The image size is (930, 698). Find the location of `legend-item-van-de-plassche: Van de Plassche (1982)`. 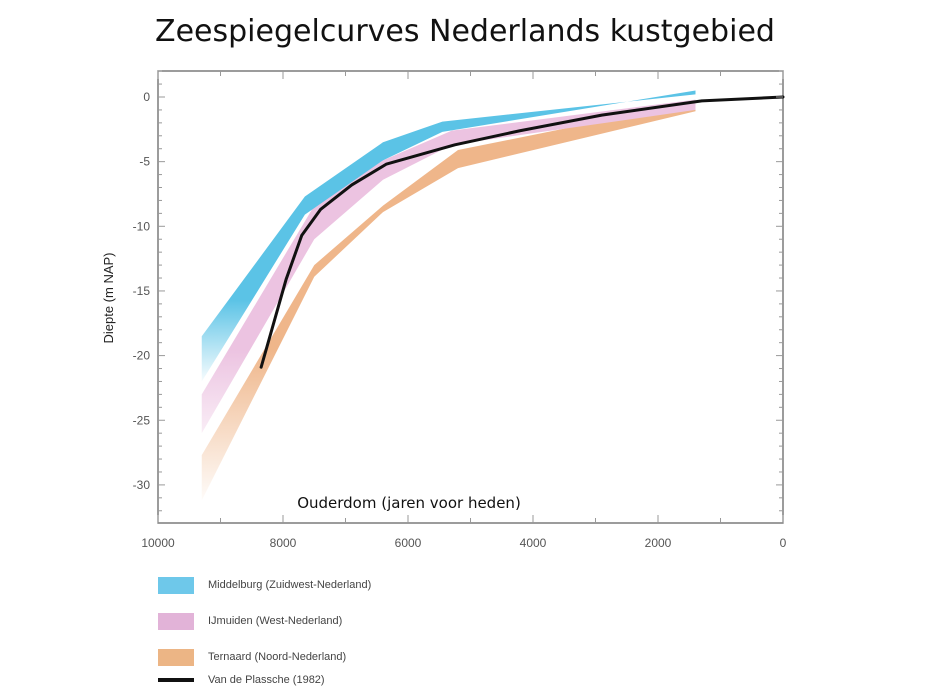

legend-item-van-de-plassche: Van de Plassche (1982) is located at coordinates (264, 680).